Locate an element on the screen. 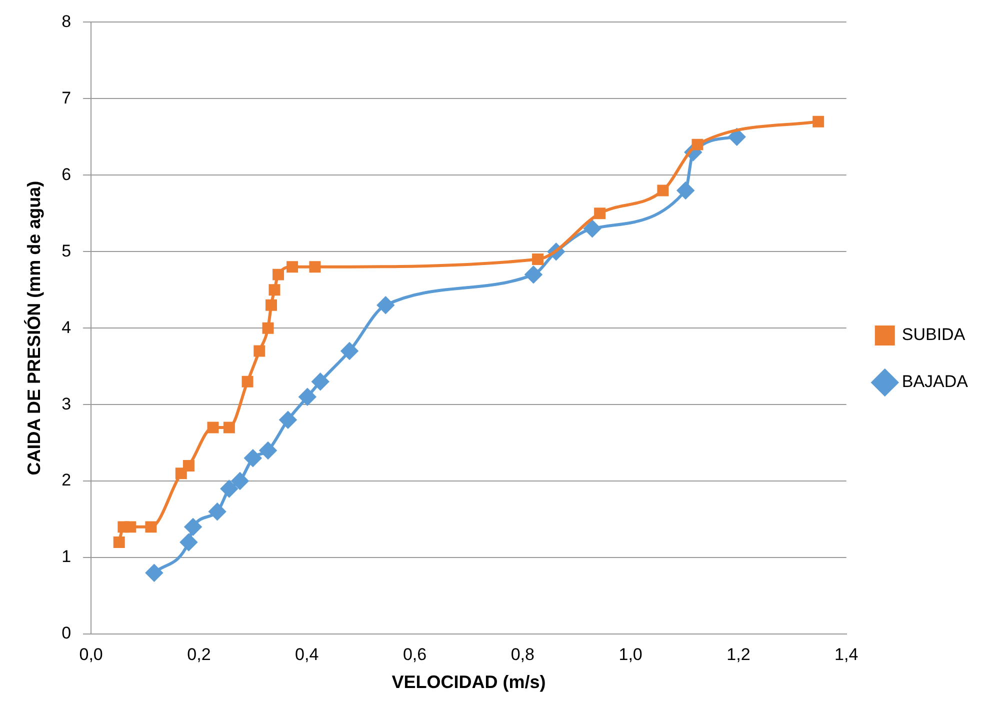 This screenshot has height=708, width=988. x-tick-label: 0,4 is located at coordinates (307, 654).